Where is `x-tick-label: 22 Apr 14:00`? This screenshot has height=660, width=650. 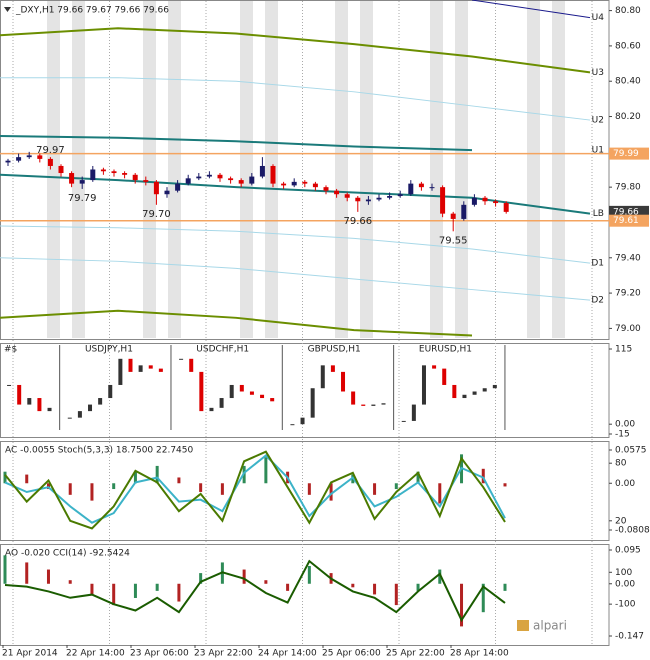
x-tick-label: 22 Apr 14:00 is located at coordinates (95, 654).